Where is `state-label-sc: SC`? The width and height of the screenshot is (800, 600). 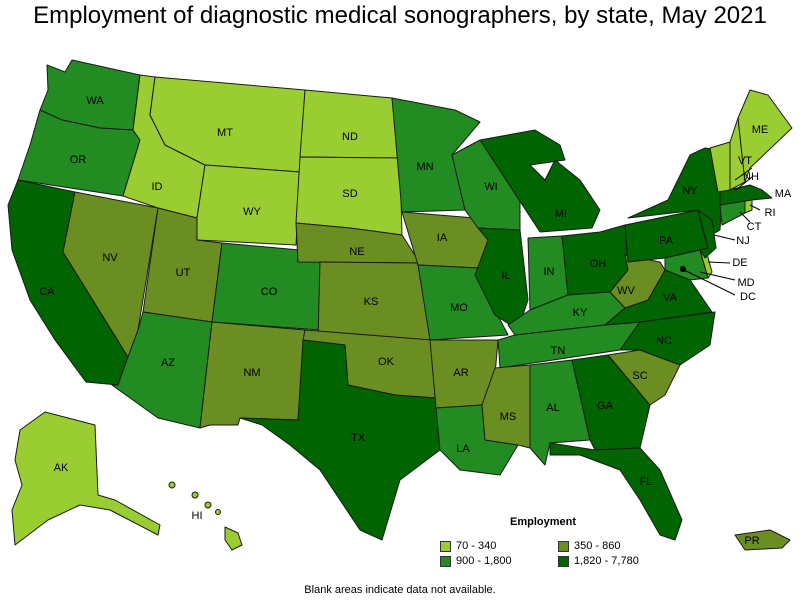 state-label-sc: SC is located at coordinates (639, 376).